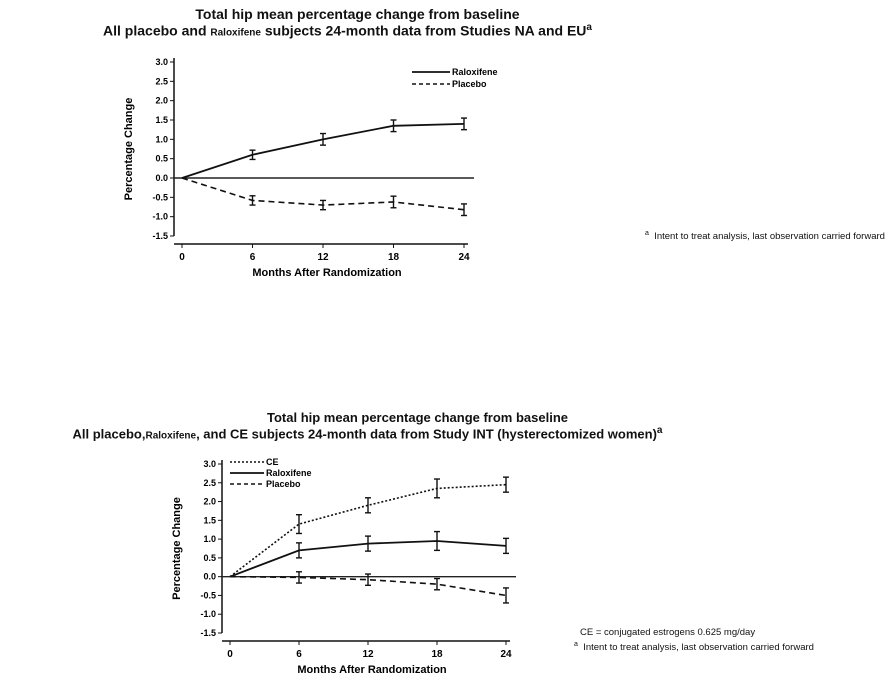  What do you see at coordinates (437, 654) in the screenshot?
I see `chart-2-x-tick-label-3: 18` at bounding box center [437, 654].